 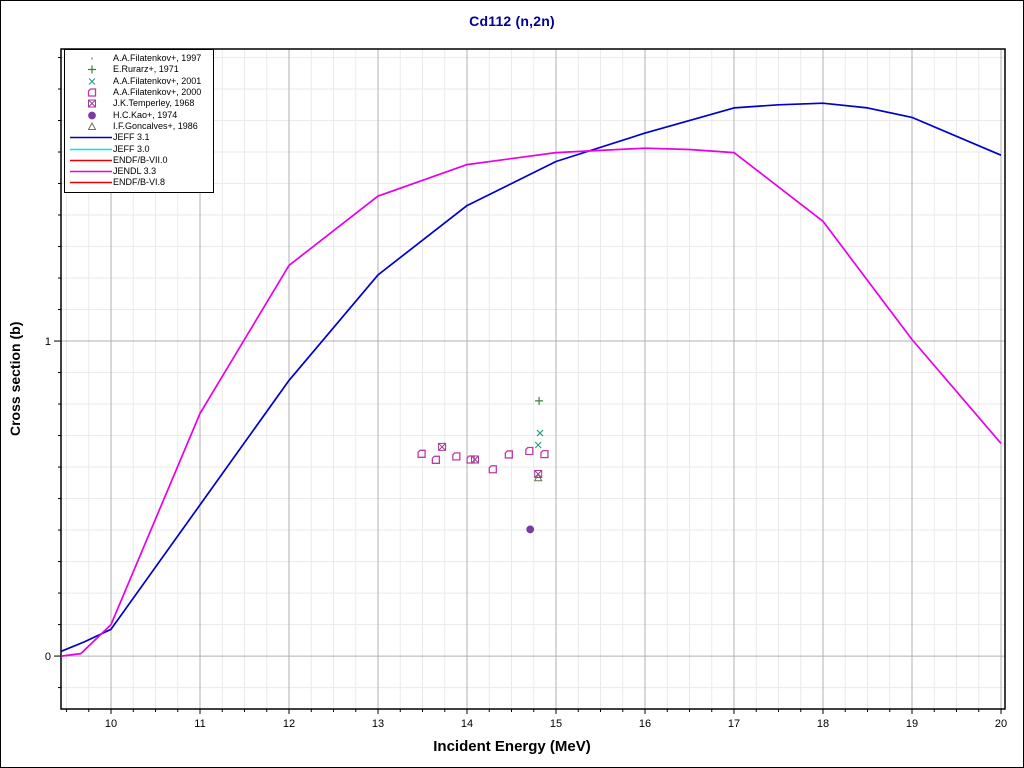 I want to click on legend-entry-endf-b-vi.8: ENDF/B-VI.8, so click(x=140, y=182).